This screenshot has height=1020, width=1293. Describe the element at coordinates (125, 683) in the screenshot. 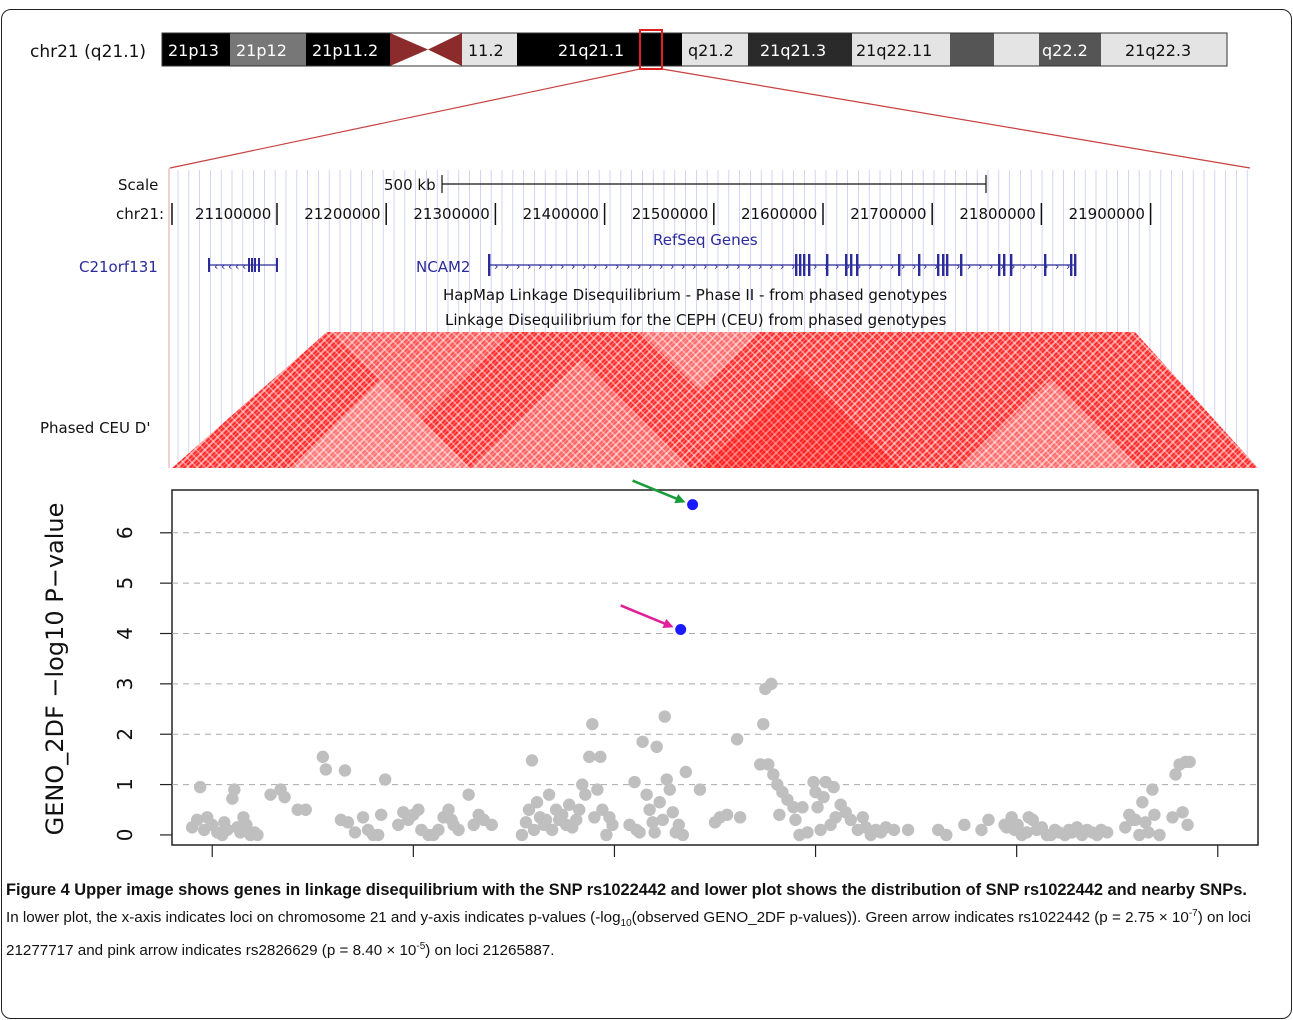

I see `y-tick-label: 3` at that location.